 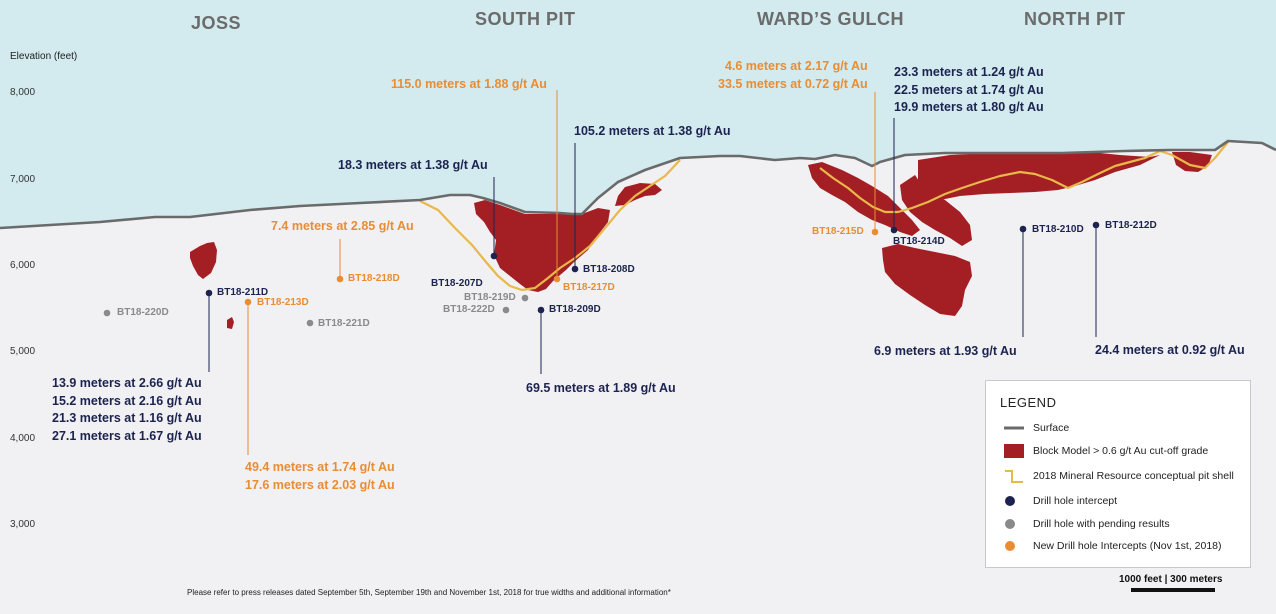 What do you see at coordinates (945, 351) in the screenshot?
I see `intercept-210d: 6.9 meters at 1.93 g/t Au` at bounding box center [945, 351].